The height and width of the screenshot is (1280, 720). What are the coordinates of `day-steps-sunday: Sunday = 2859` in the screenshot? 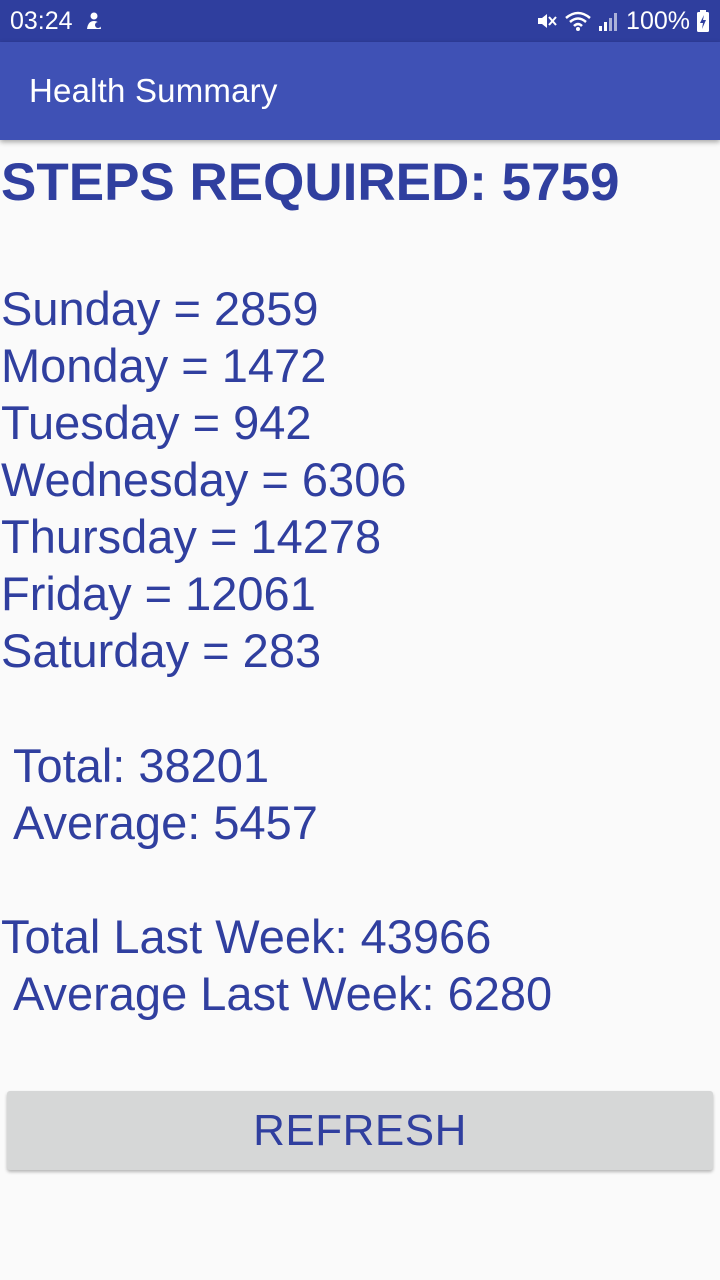 It's located at (160, 308).